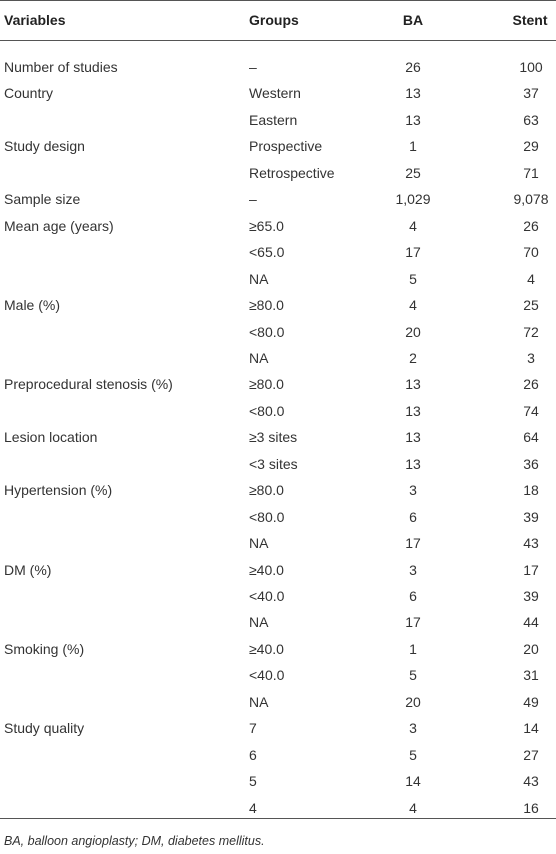  Describe the element at coordinates (278, 0) in the screenshot. I see `top-rule` at that location.